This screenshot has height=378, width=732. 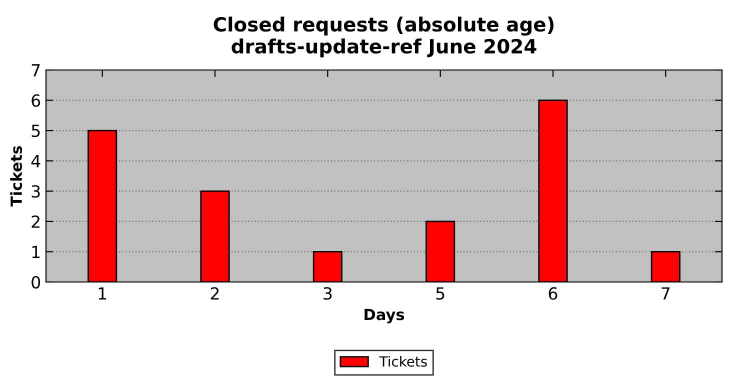 What do you see at coordinates (36, 100) in the screenshot?
I see `y-tick-label: 6` at bounding box center [36, 100].